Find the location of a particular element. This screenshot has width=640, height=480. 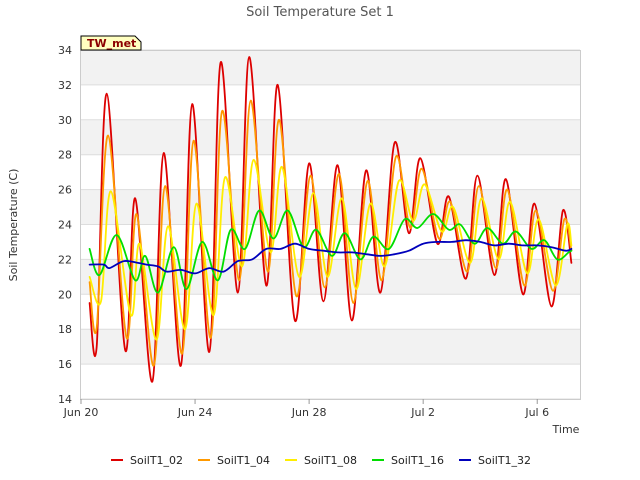

y-tick-label: 18 is located at coordinates (65, 329).